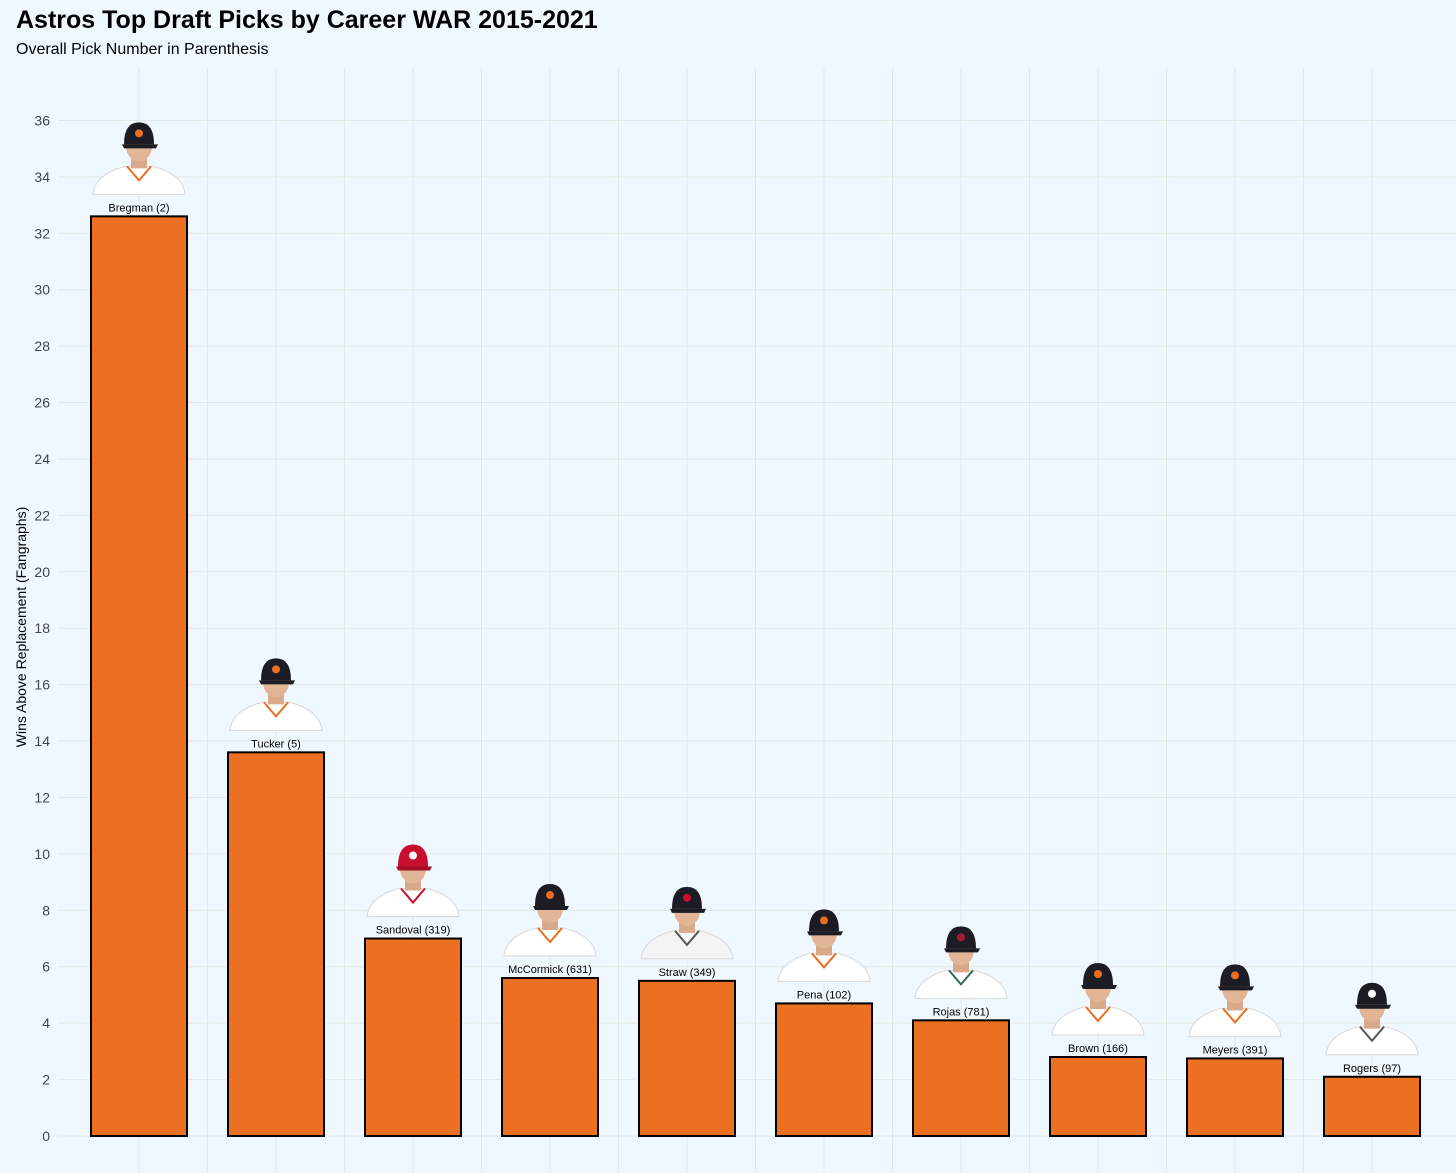 The image size is (1456, 1173). What do you see at coordinates (824, 995) in the screenshot?
I see `bar-label: Pena (102)` at bounding box center [824, 995].